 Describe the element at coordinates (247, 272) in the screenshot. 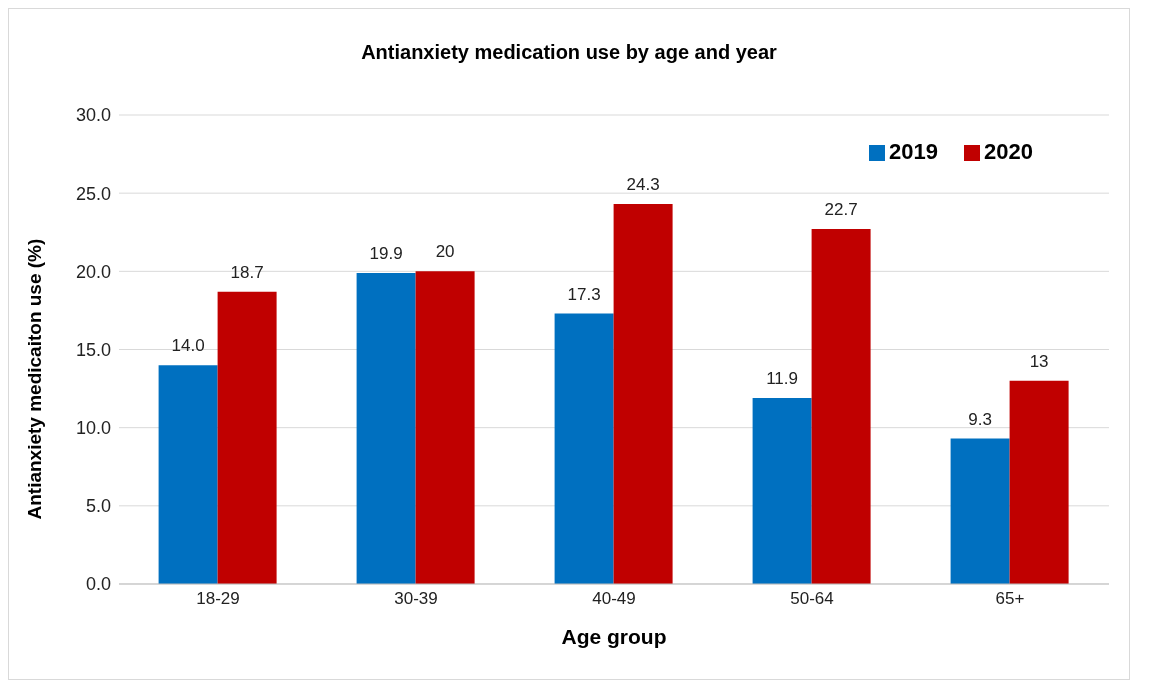

I see `data-label: 18.7` at that location.